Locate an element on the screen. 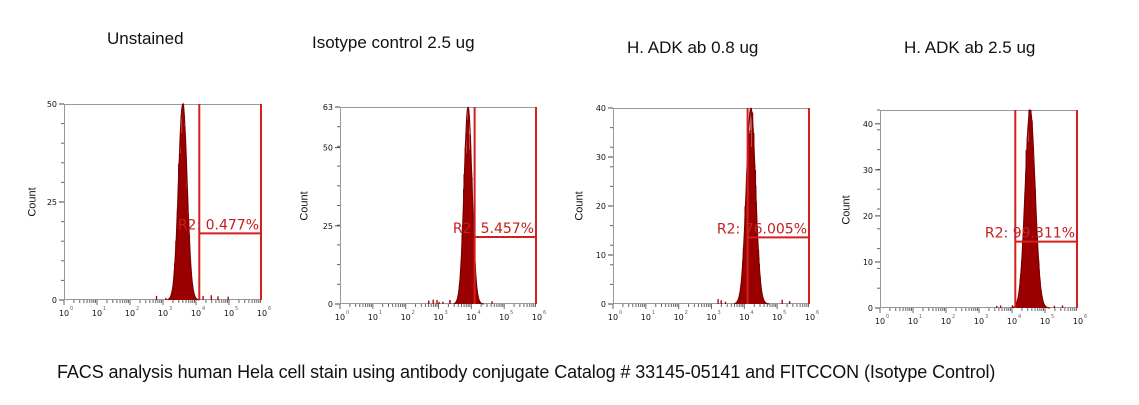 The image size is (1139, 405). gate-annotation: R2: 5.457% is located at coordinates (493, 229).